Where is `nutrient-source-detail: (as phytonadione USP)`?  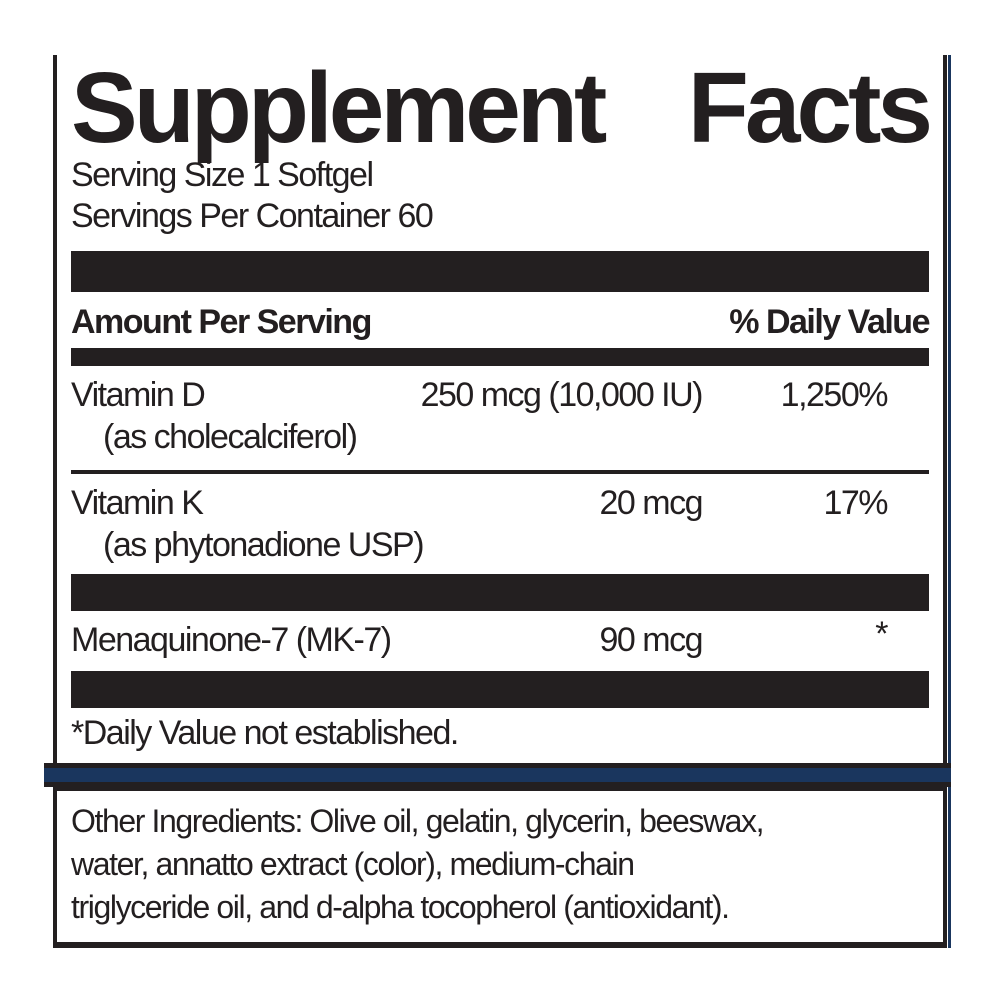
nutrient-source-detail: (as phytonadione USP) is located at coordinates (264, 545).